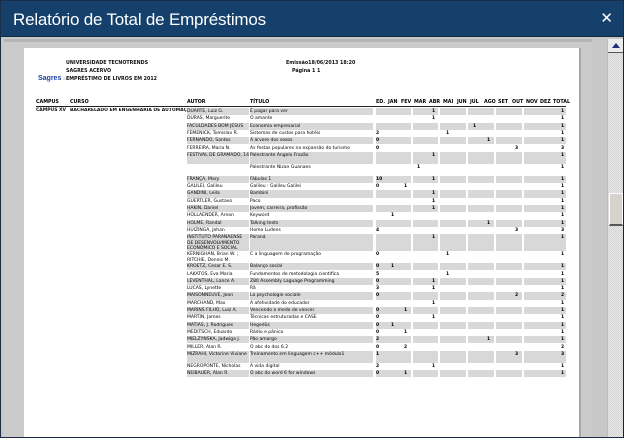 This screenshot has width=624, height=438. What do you see at coordinates (209, 148) in the screenshot?
I see `cell-autor: FERREIRA, Maria N.` at bounding box center [209, 148].